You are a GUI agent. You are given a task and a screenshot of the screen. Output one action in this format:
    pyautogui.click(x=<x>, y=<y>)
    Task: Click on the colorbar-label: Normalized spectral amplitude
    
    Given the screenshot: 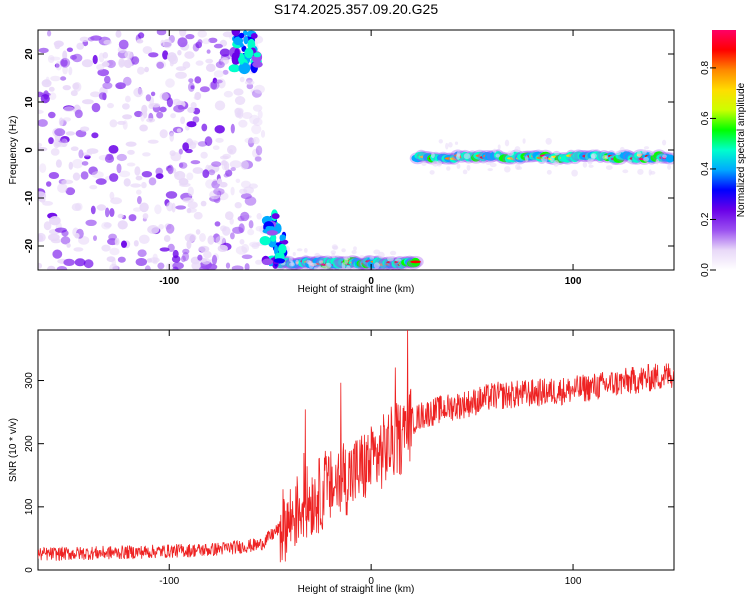 What is the action you would take?
    pyautogui.click(x=741, y=149)
    